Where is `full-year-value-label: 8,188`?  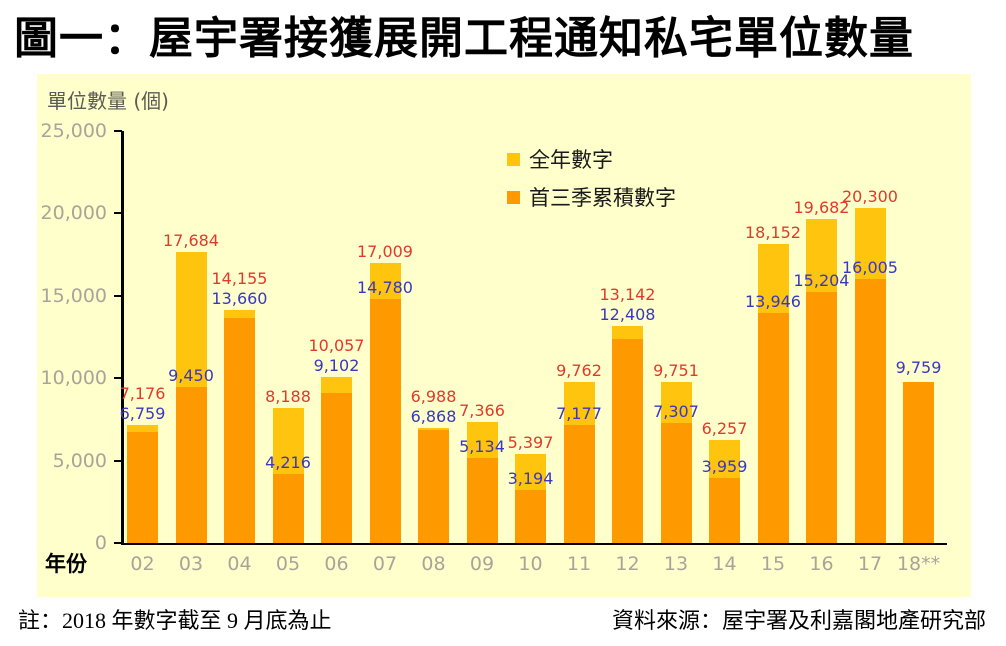
full-year-value-label: 8,188 is located at coordinates (288, 397).